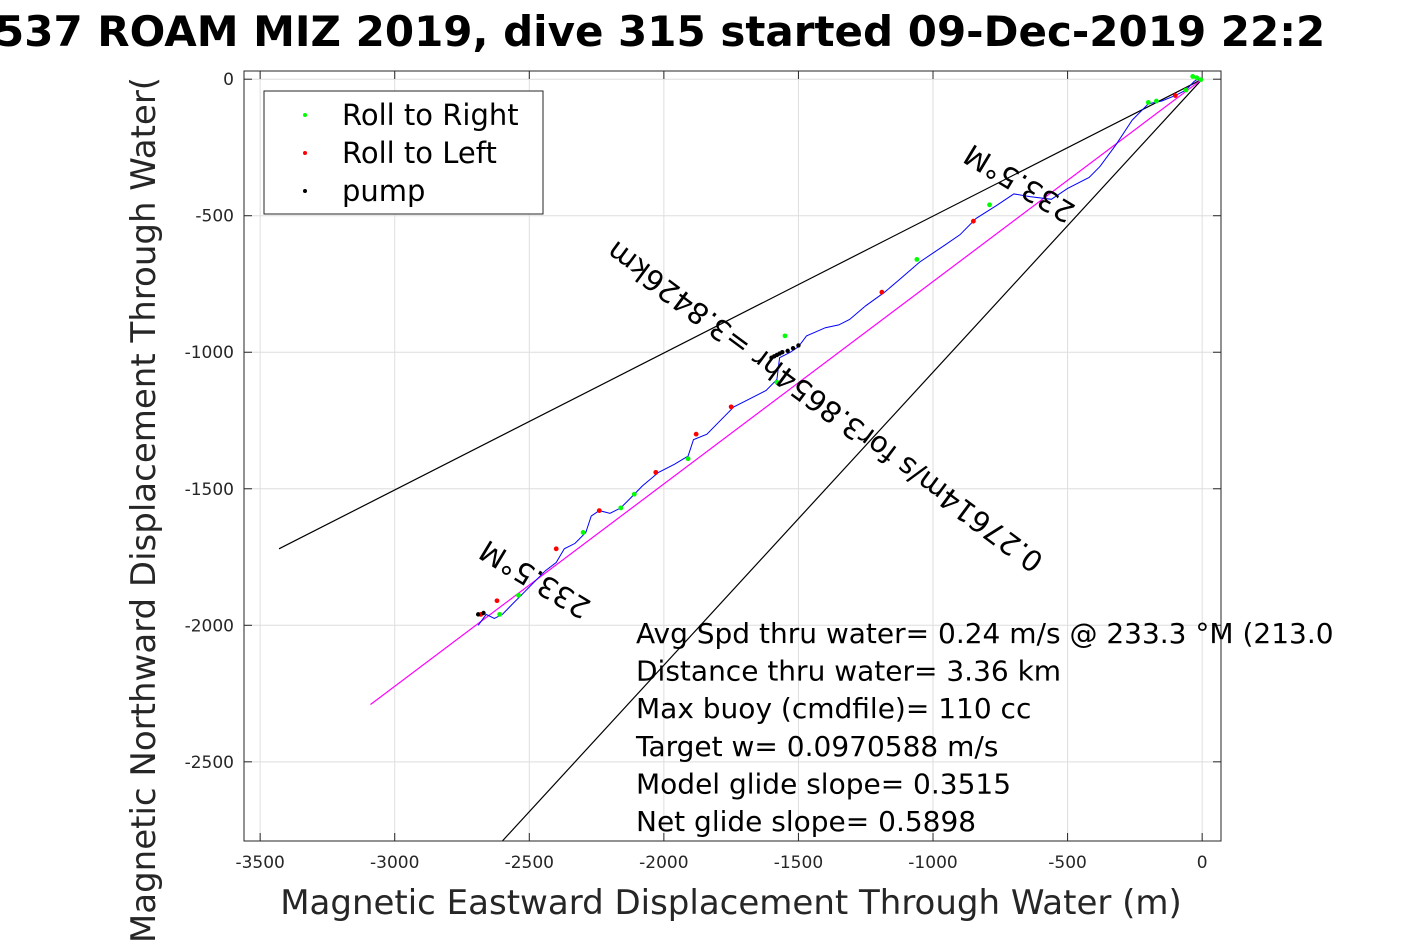 The image size is (1417, 945). Describe the element at coordinates (1067, 863) in the screenshot. I see `x-tick-label: -500` at that location.